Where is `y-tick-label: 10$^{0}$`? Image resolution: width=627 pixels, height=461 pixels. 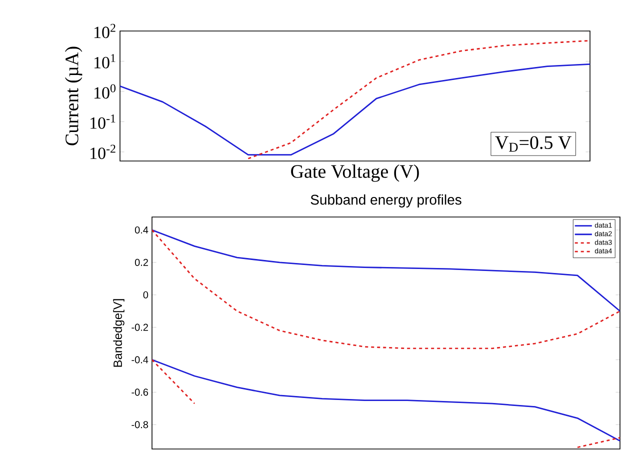
y-tick-label: 10$^{0}$ is located at coordinates (105, 91).